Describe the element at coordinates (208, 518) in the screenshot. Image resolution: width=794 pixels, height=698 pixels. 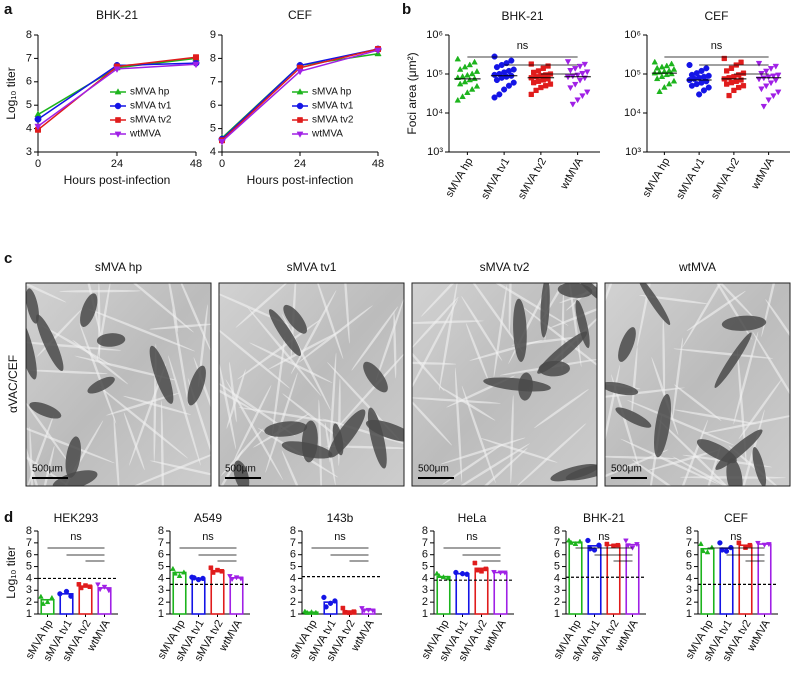
I see `chart-title: A549` at that location.